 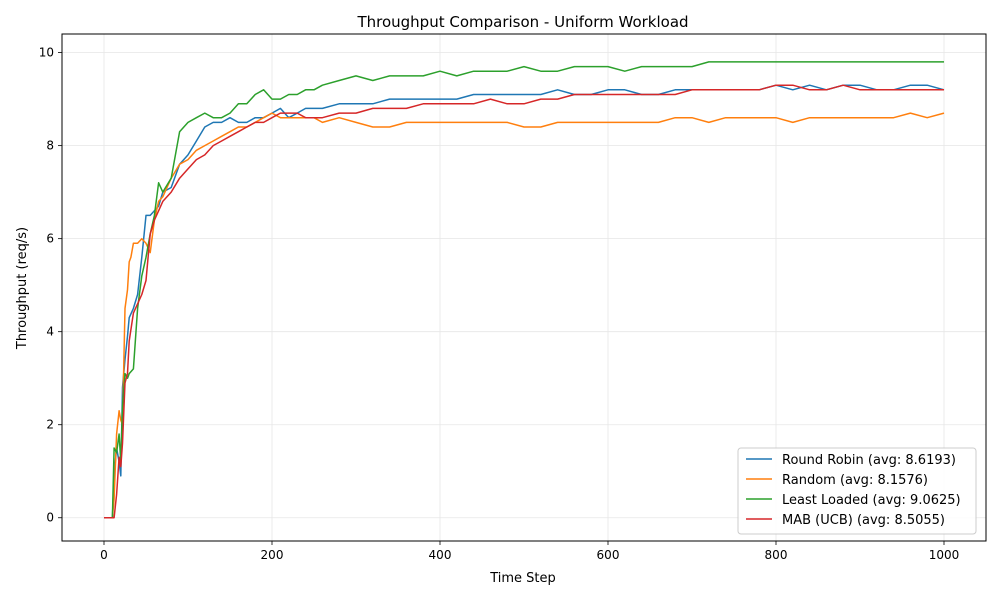 I want to click on legend-box, so click(x=857, y=491).